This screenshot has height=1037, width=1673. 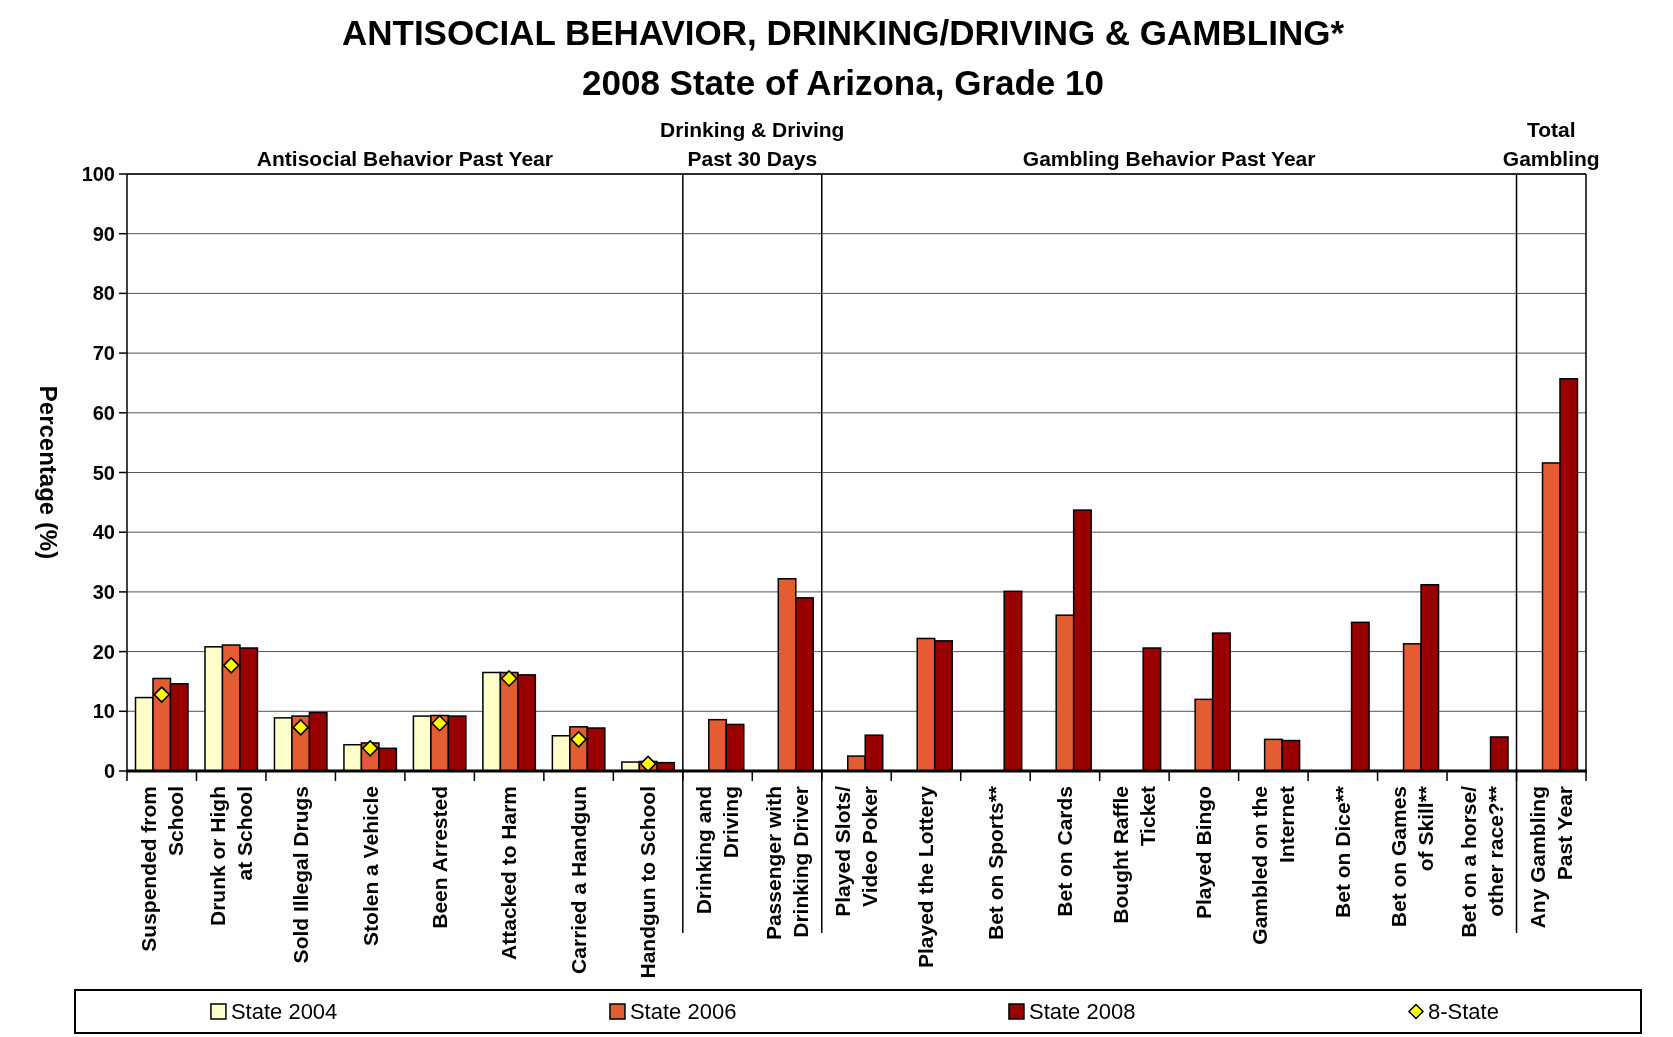 I want to click on x-tick-label: Attacked to Harm, so click(x=509, y=873).